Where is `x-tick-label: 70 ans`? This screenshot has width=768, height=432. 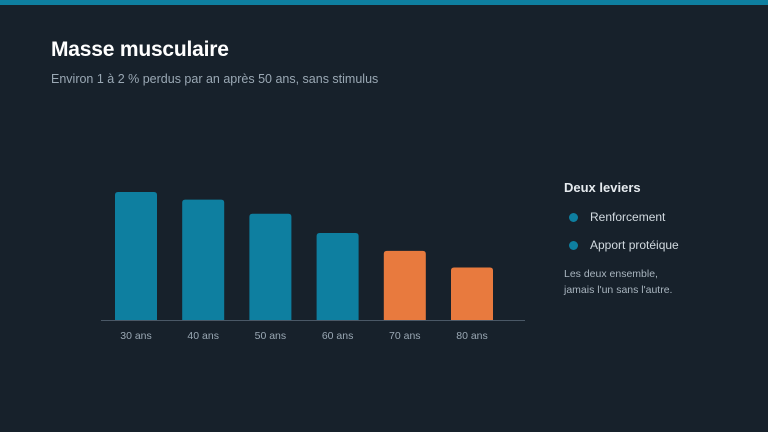 x-tick-label: 70 ans is located at coordinates (405, 336).